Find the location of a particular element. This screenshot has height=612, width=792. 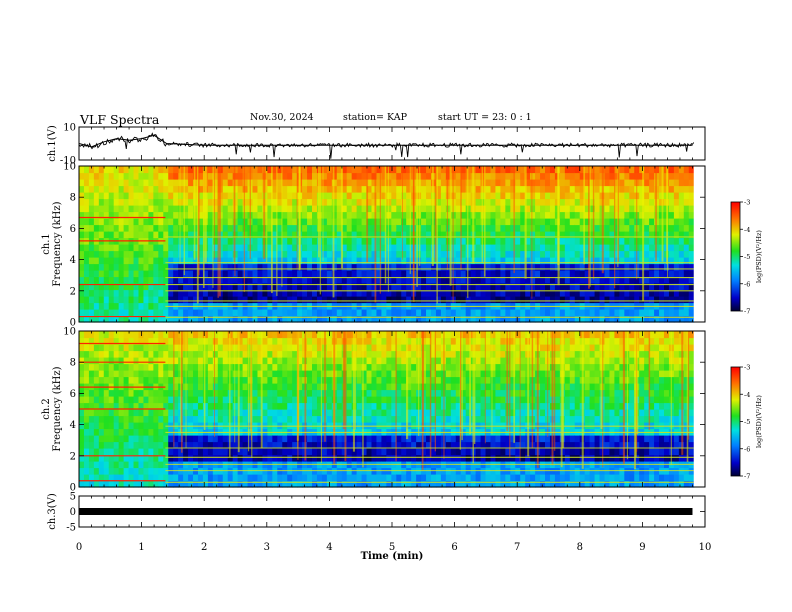

chart-title: VLF Spectra is located at coordinates (120, 119).